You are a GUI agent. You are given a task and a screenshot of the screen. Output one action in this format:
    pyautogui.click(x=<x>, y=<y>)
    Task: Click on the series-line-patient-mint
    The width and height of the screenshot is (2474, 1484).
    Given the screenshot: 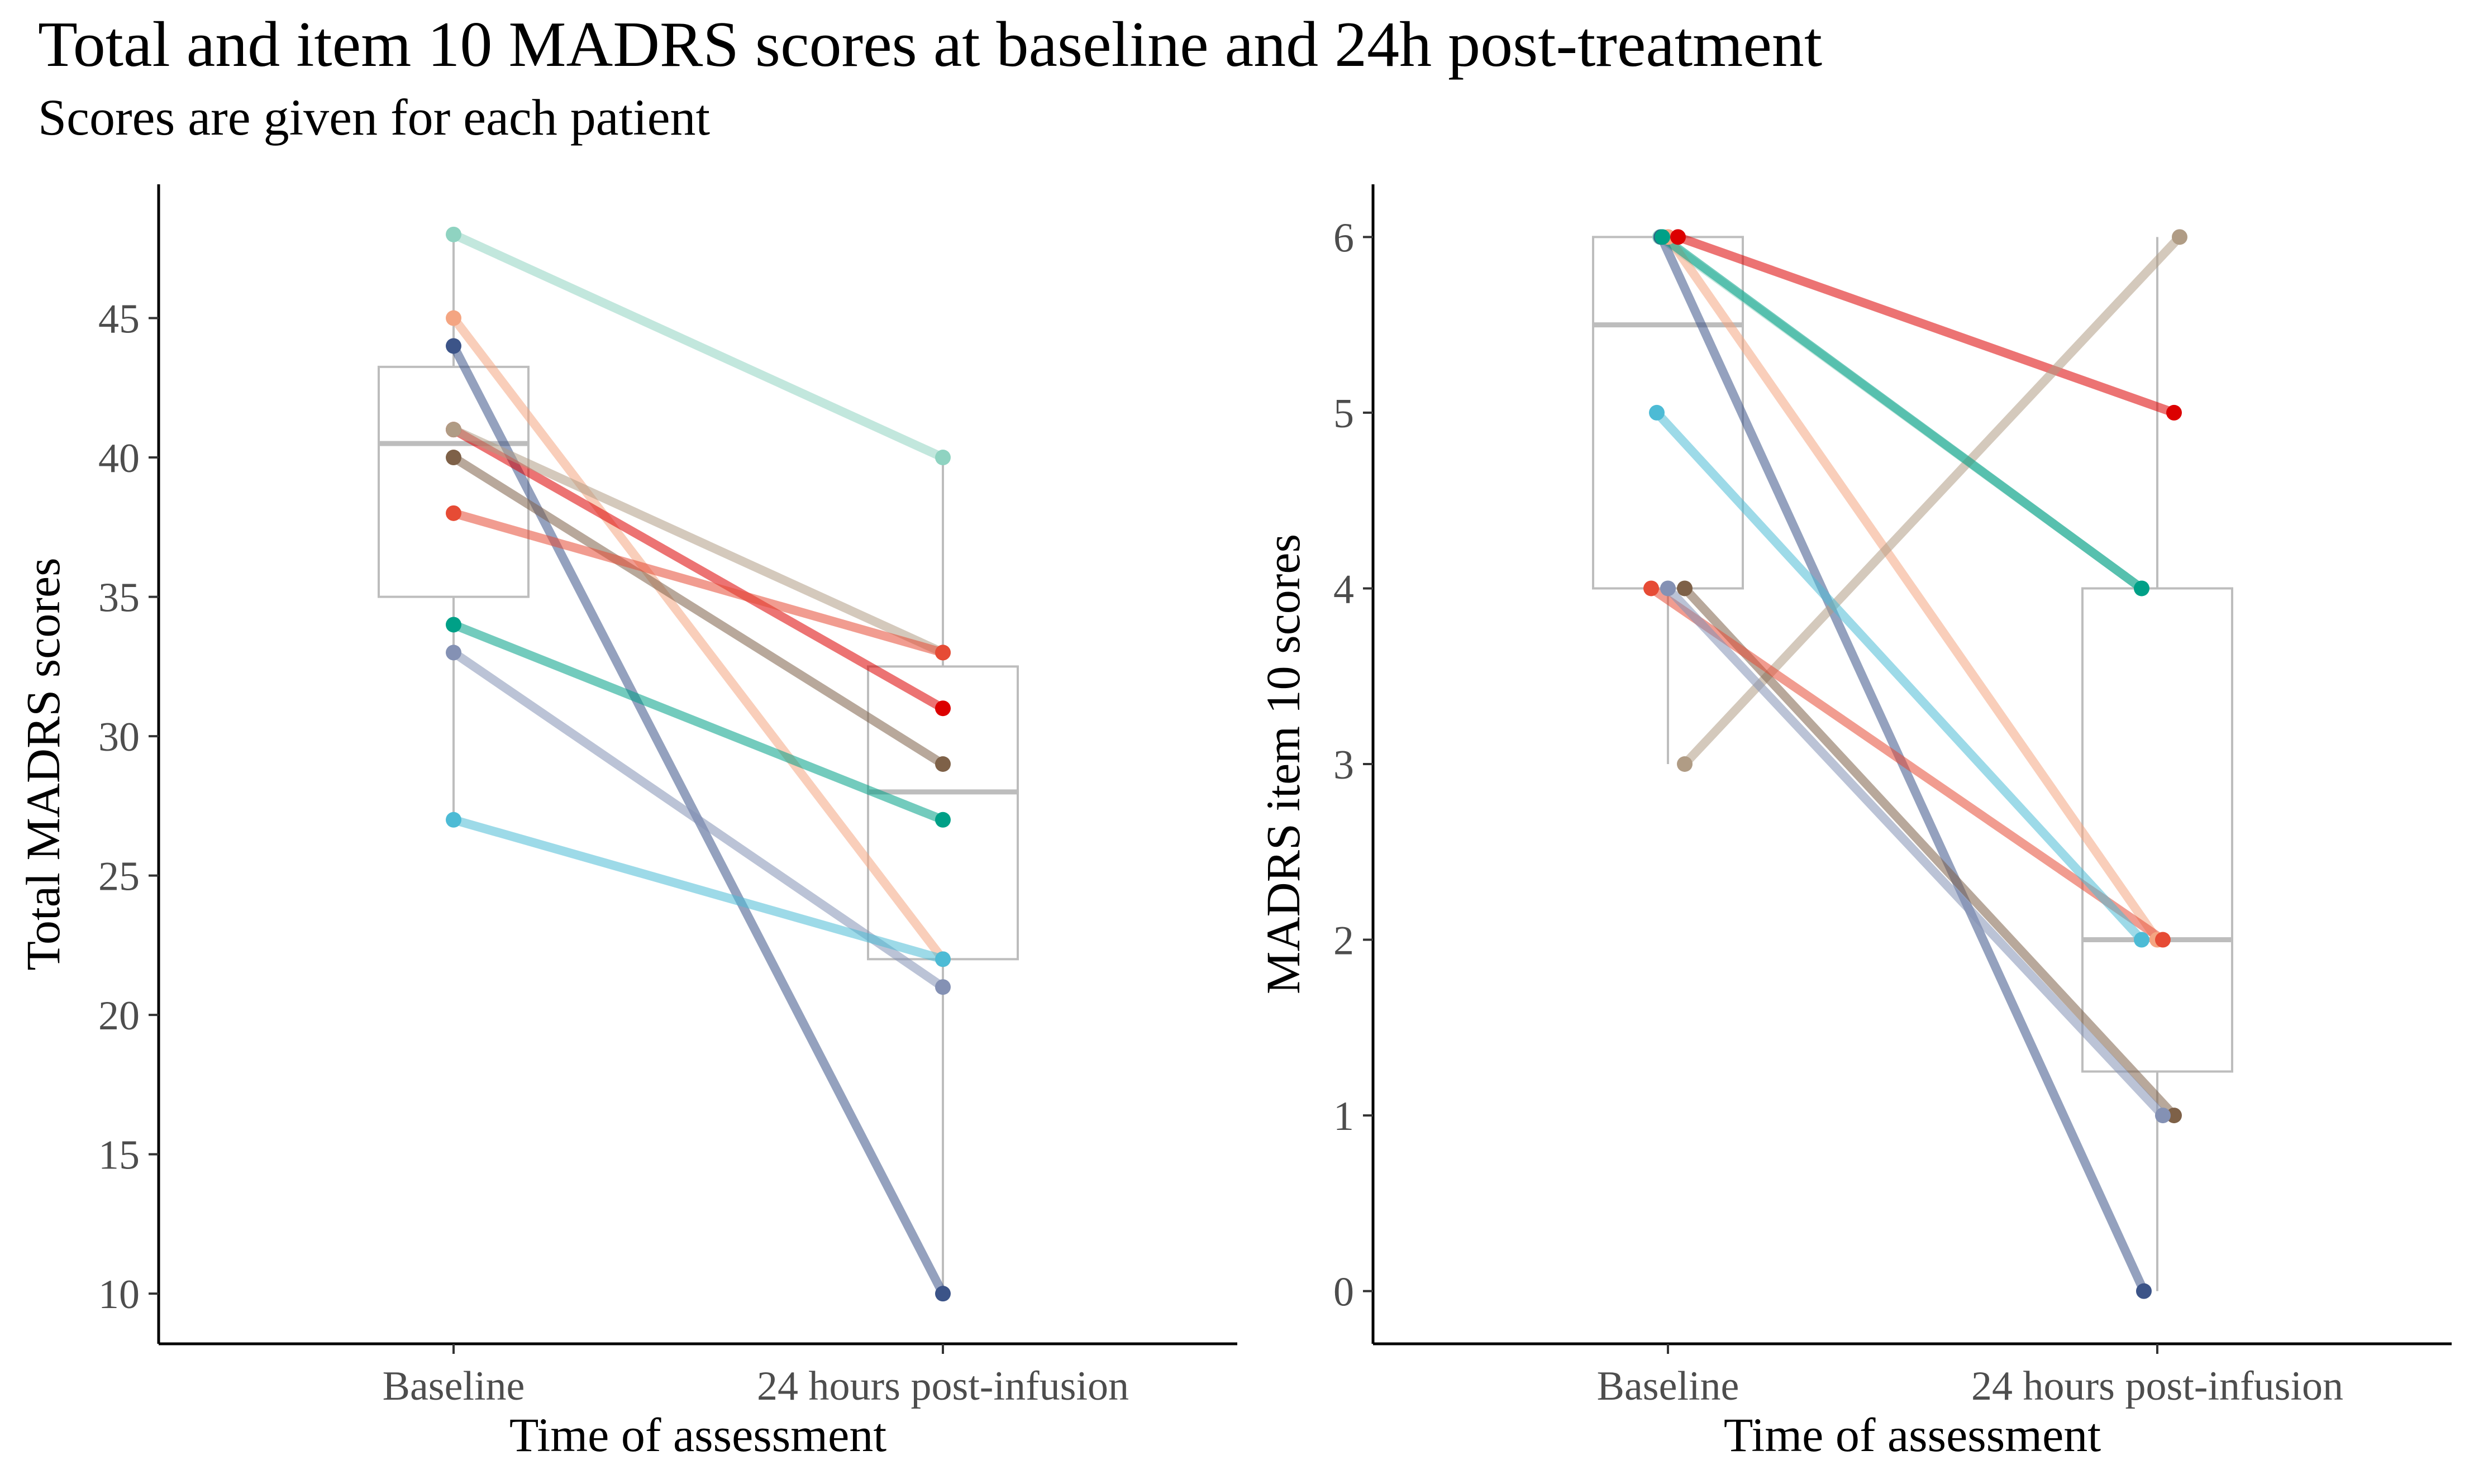 What is the action you would take?
    pyautogui.click(x=698, y=346)
    